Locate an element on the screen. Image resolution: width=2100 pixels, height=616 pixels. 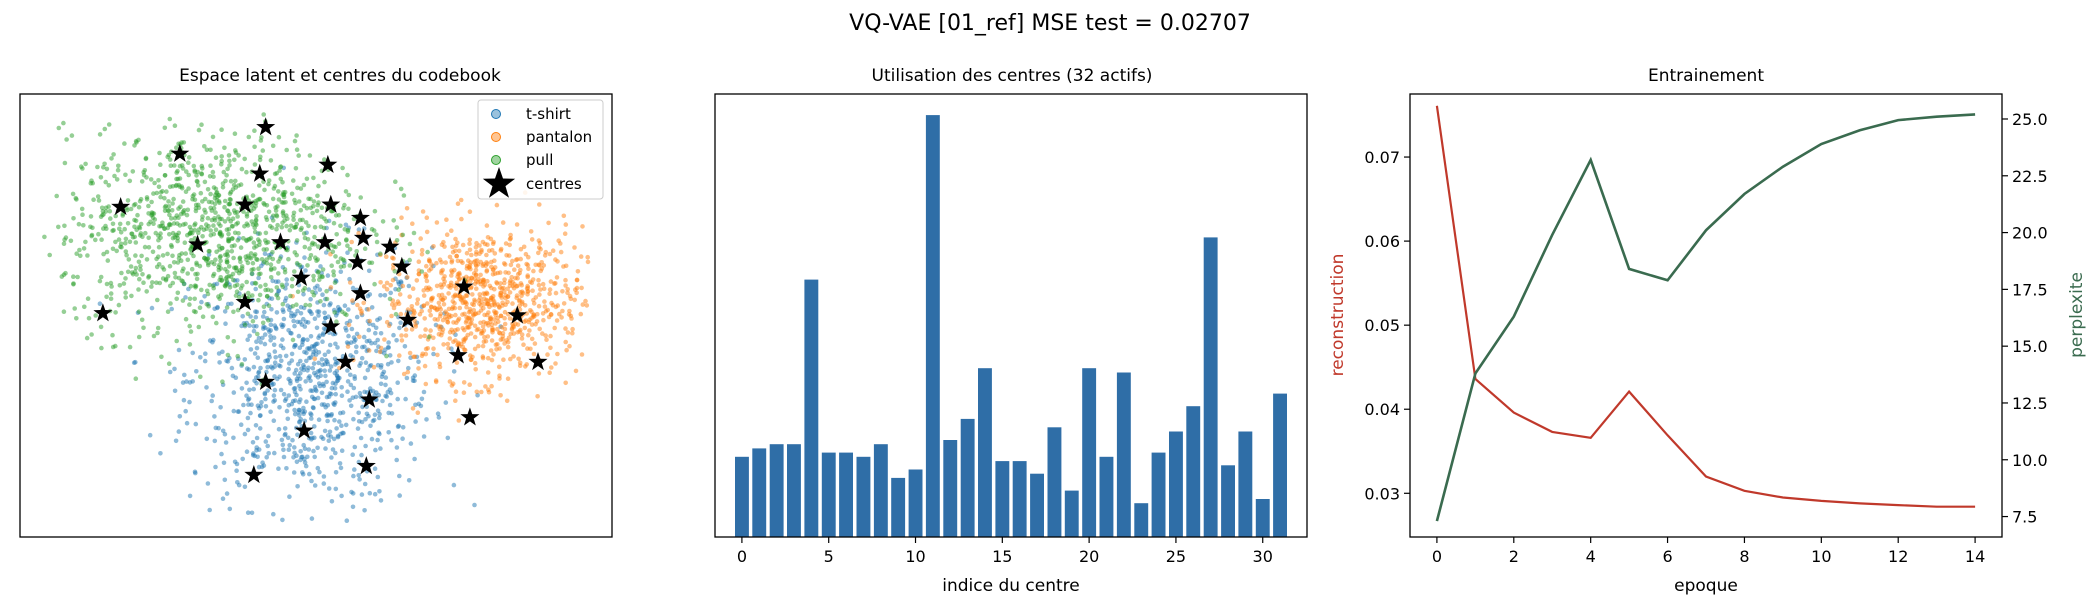
perplexite-tick-label: 20.0 is located at coordinates (2030, 233).